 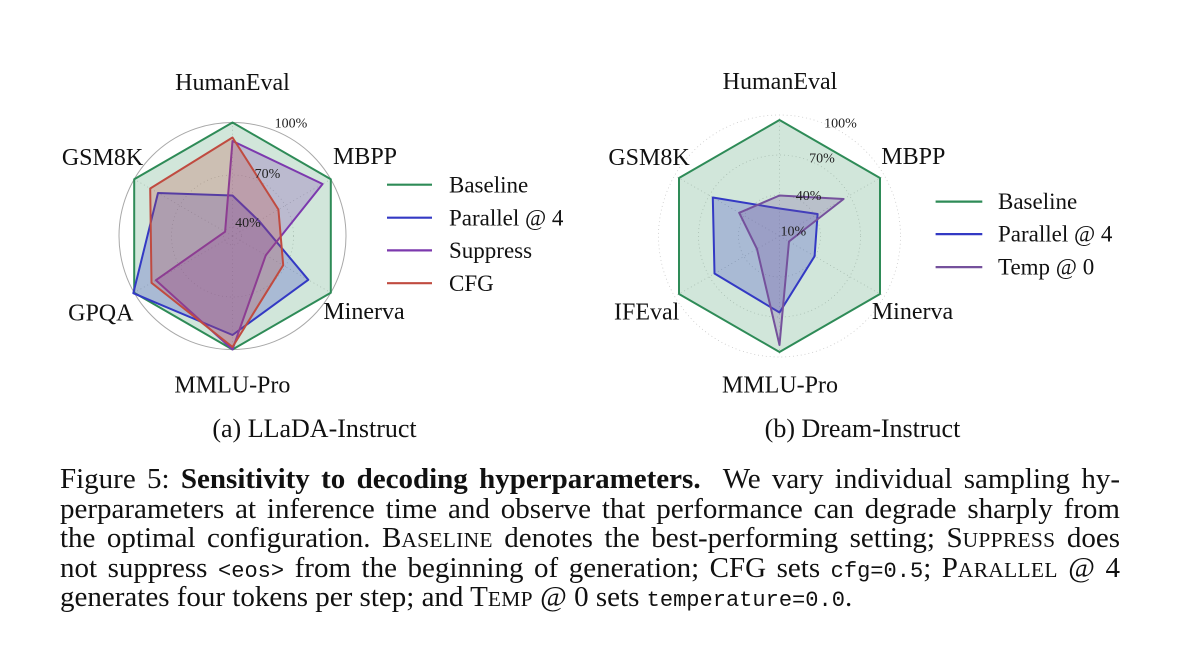 What do you see at coordinates (490, 250) in the screenshot?
I see `svg-text: Suppress` at bounding box center [490, 250].